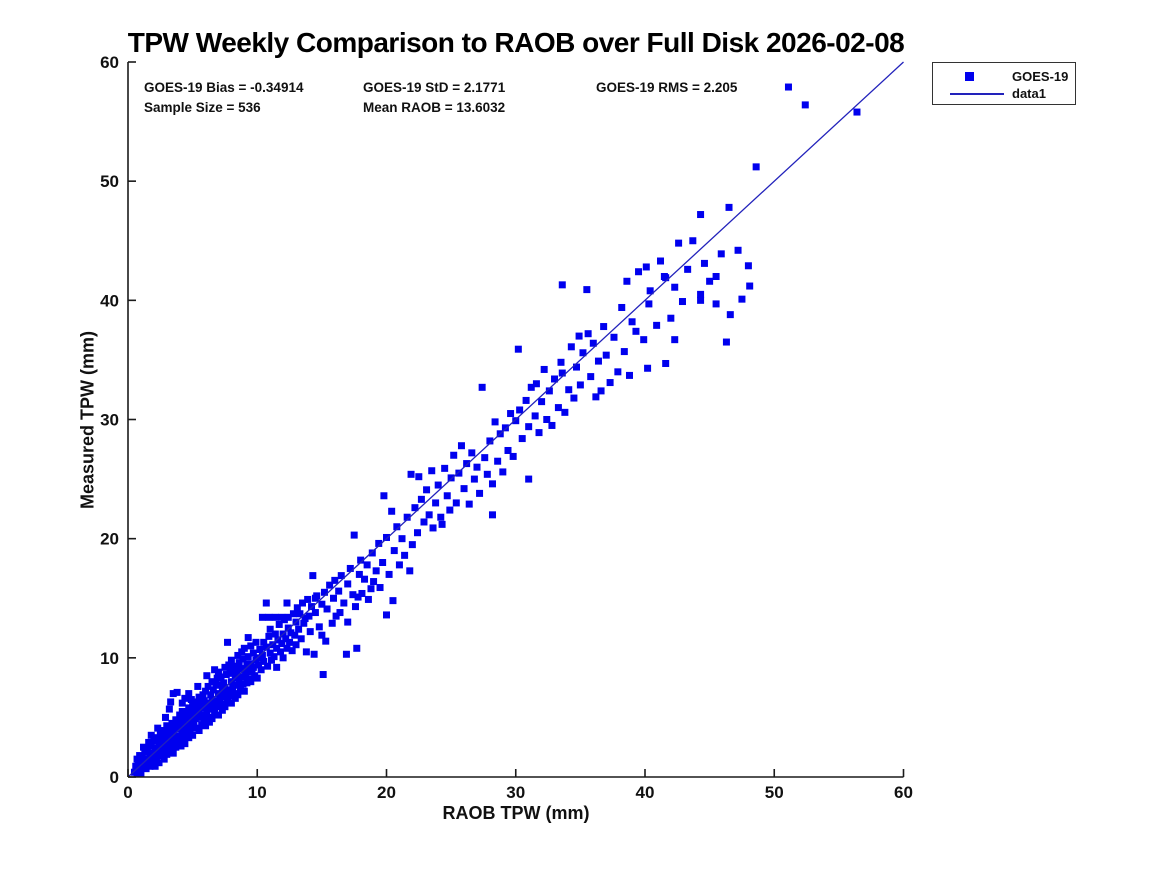  Describe the element at coordinates (224, 87) in the screenshot. I see `stat-bias: GOES-19 Bias = -0.34914` at that location.